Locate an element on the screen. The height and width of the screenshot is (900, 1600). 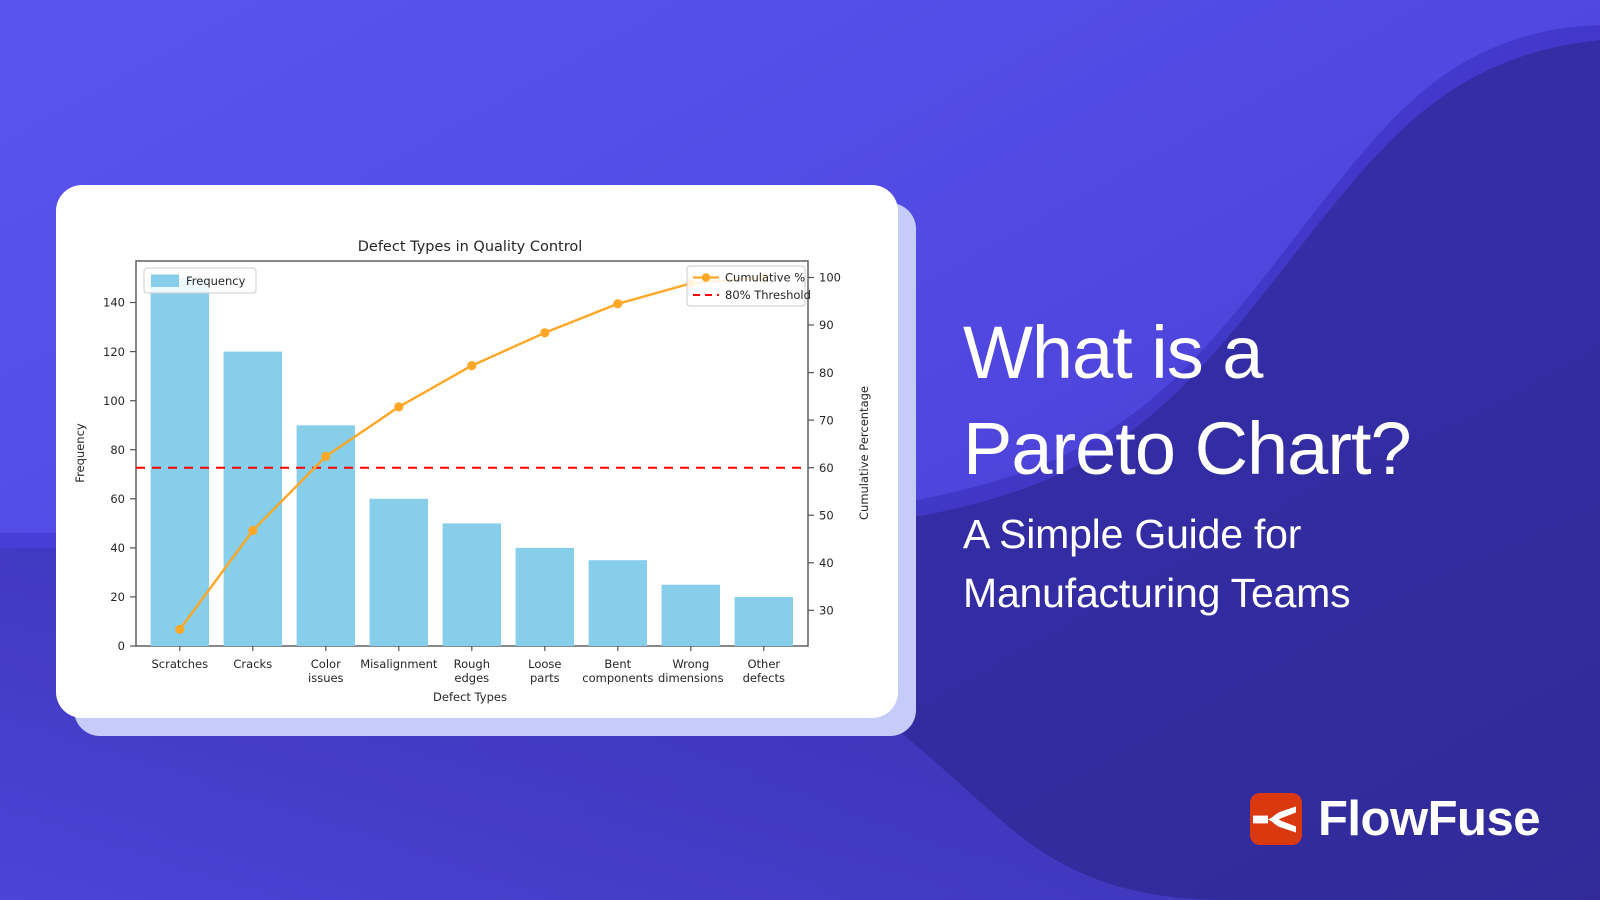
x-tick-label: Wrong is located at coordinates (690, 664).